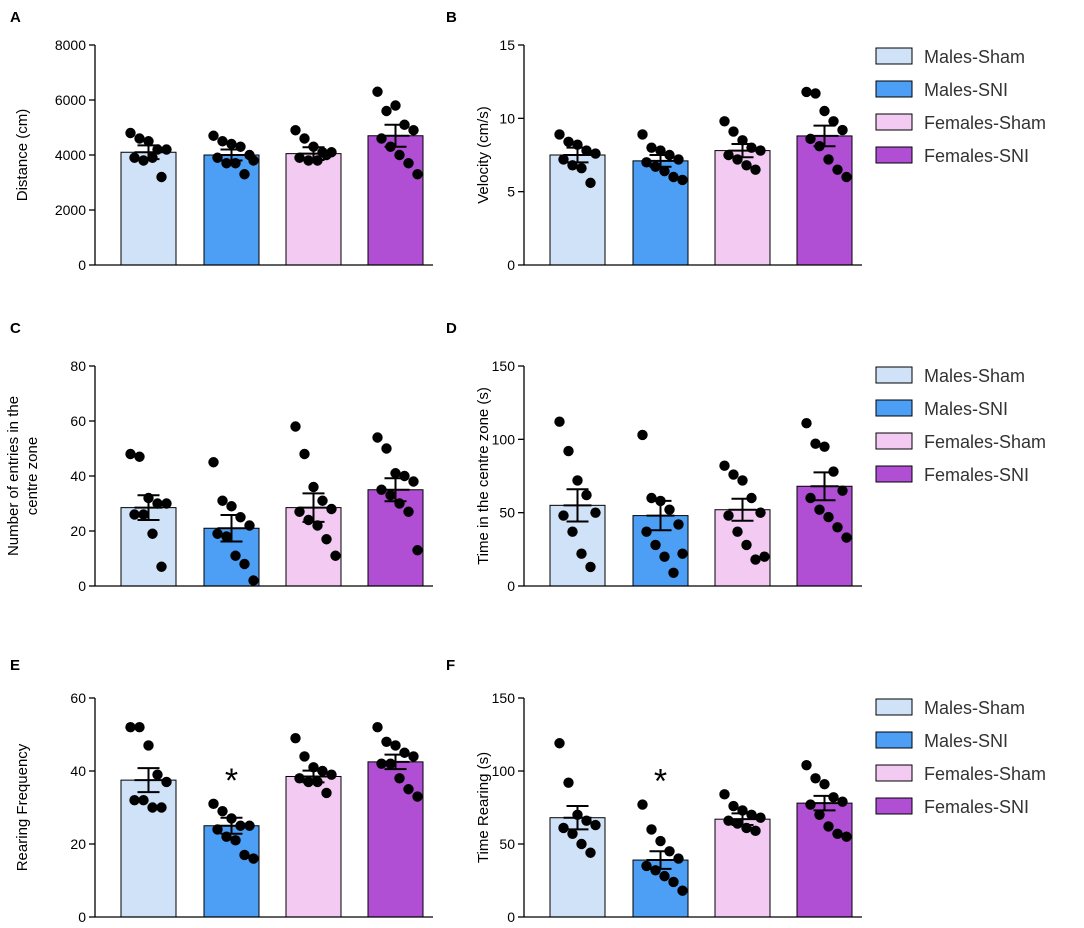 Image resolution: width=1084 pixels, height=928 pixels. I want to click on y-axis-title: Number of entries in the centre zone, so click(23, 476).